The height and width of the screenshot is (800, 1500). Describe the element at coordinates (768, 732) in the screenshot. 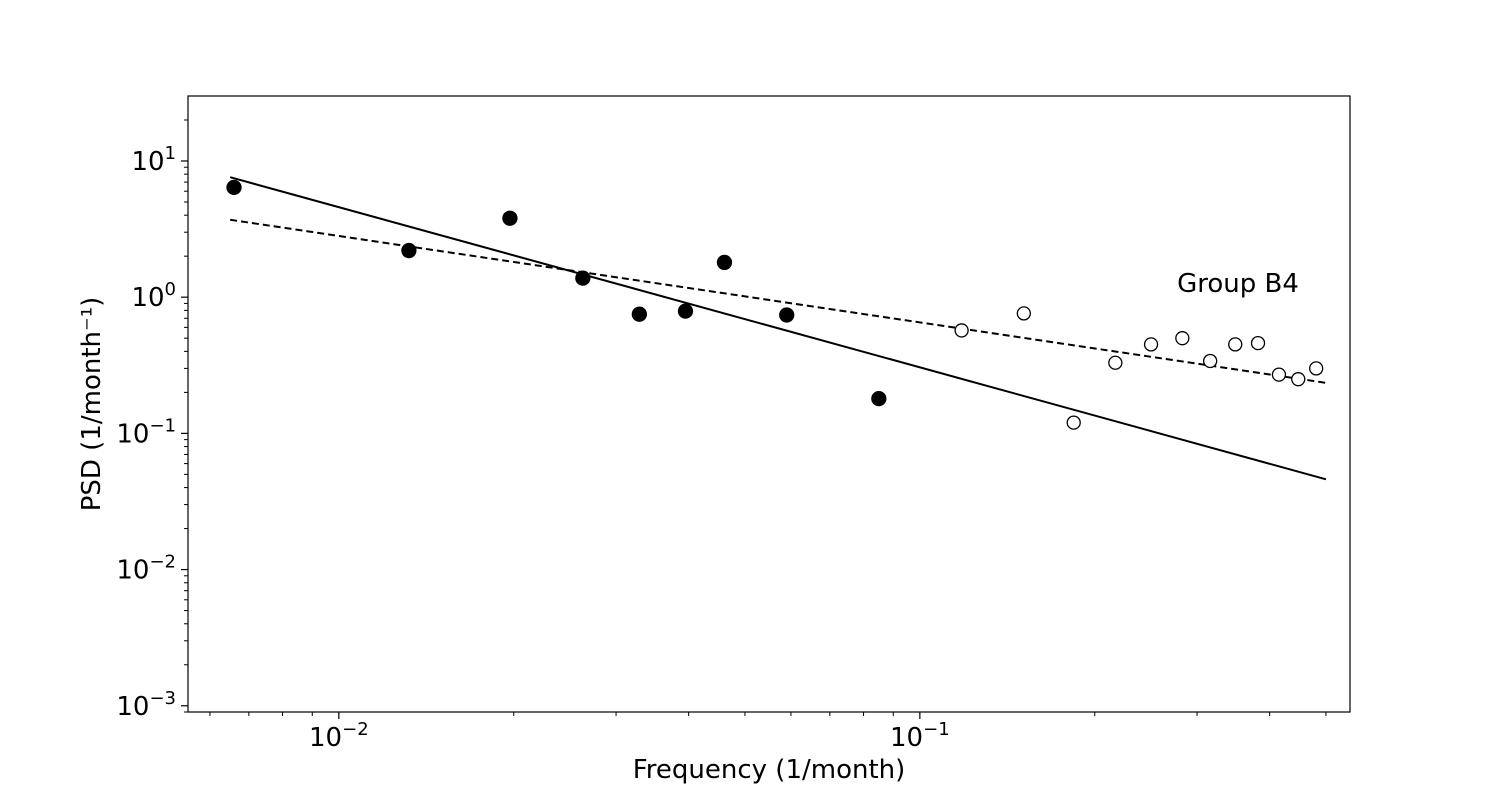

I see `x-ticks: 10⁻² 10⁻¹` at that location.